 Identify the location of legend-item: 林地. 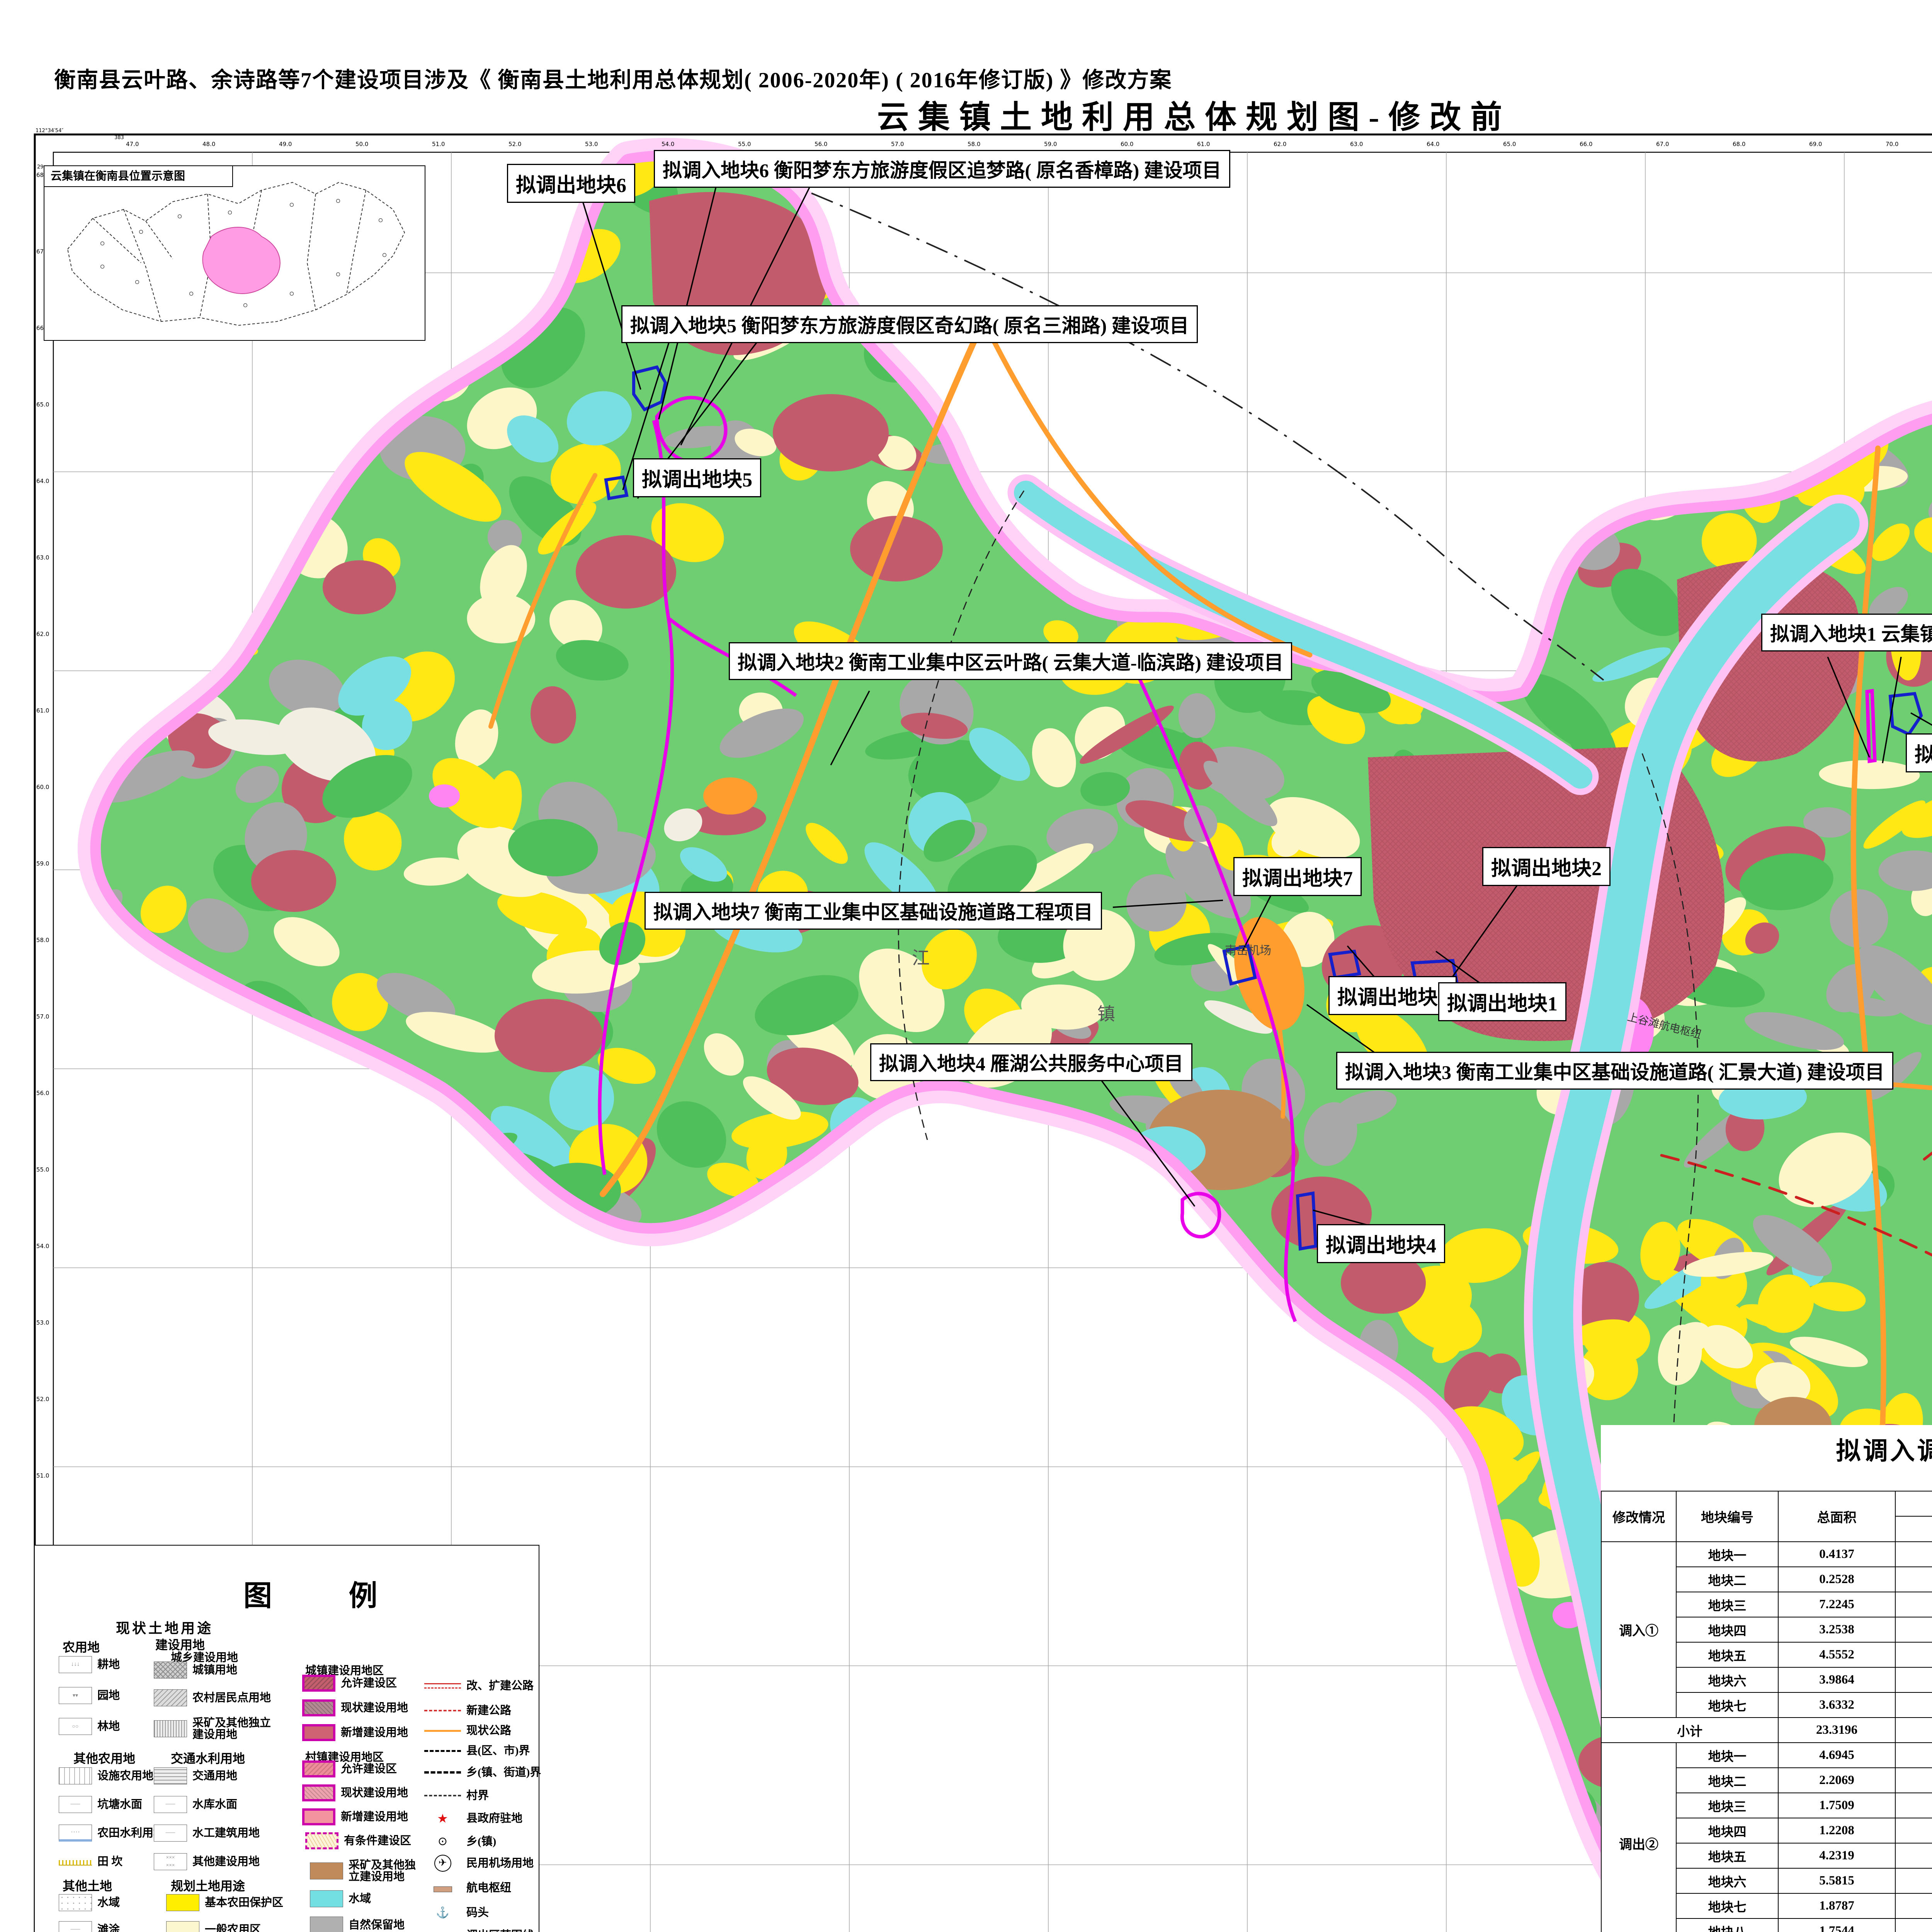
(90, 1727).